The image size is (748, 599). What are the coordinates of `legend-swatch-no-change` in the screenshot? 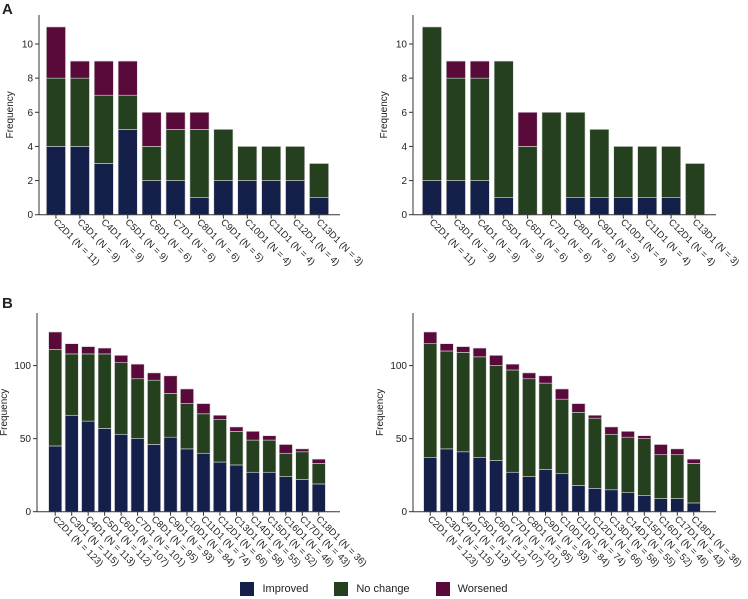 It's located at (341, 589).